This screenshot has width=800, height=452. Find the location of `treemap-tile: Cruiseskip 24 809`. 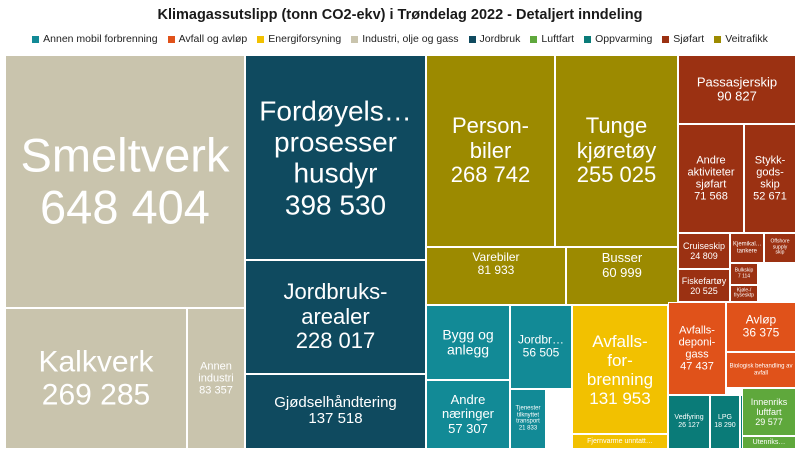

treemap-tile: Cruiseskip 24 809 is located at coordinates (704, 251).